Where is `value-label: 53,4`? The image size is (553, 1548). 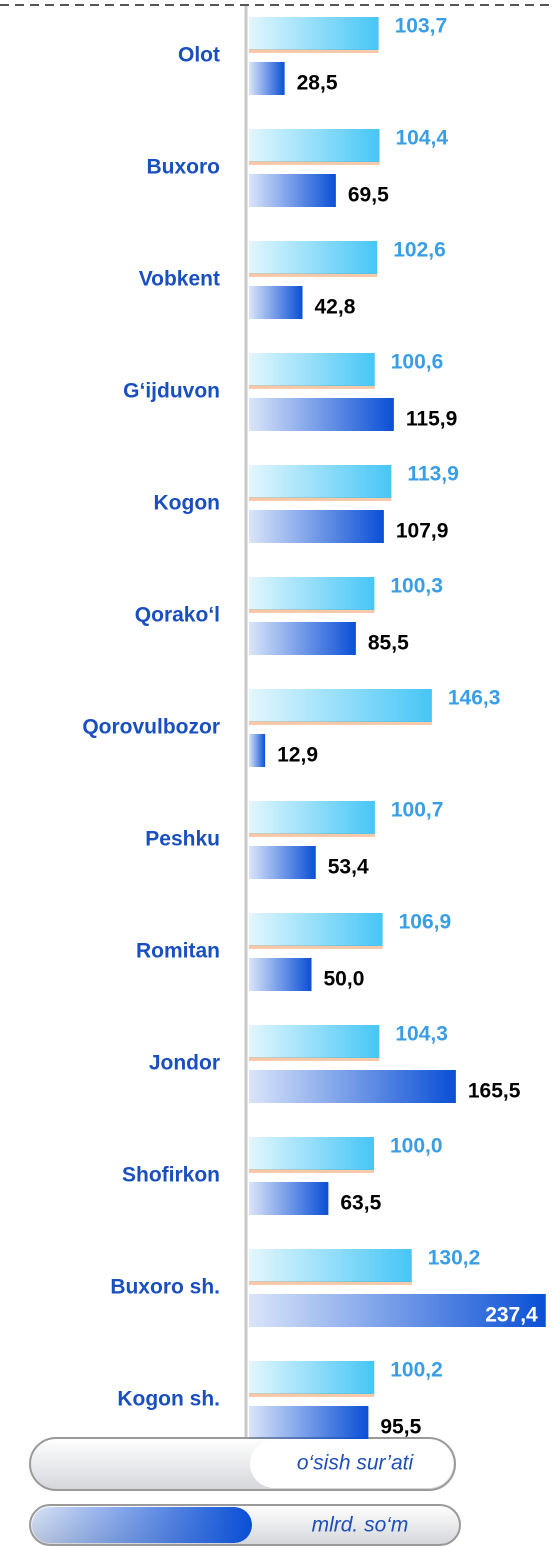 value-label: 53,4 is located at coordinates (348, 867).